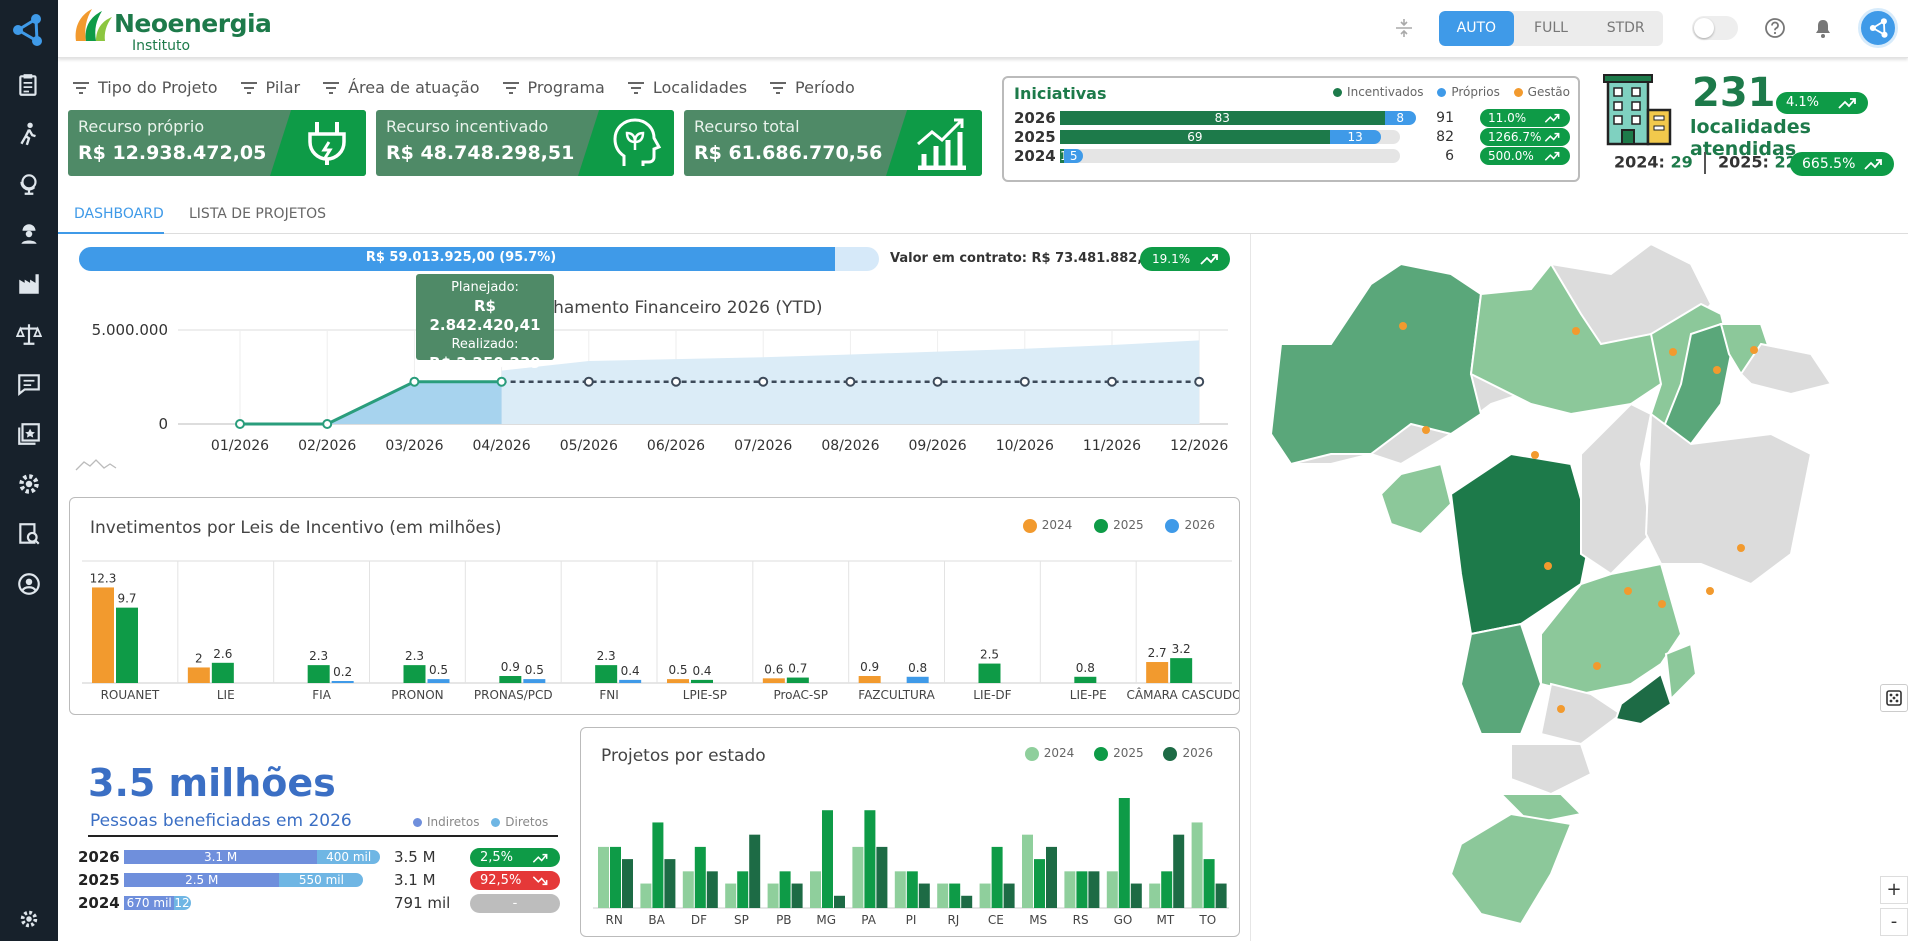  Describe the element at coordinates (1823, 28) in the screenshot. I see `notifications-icon` at that location.